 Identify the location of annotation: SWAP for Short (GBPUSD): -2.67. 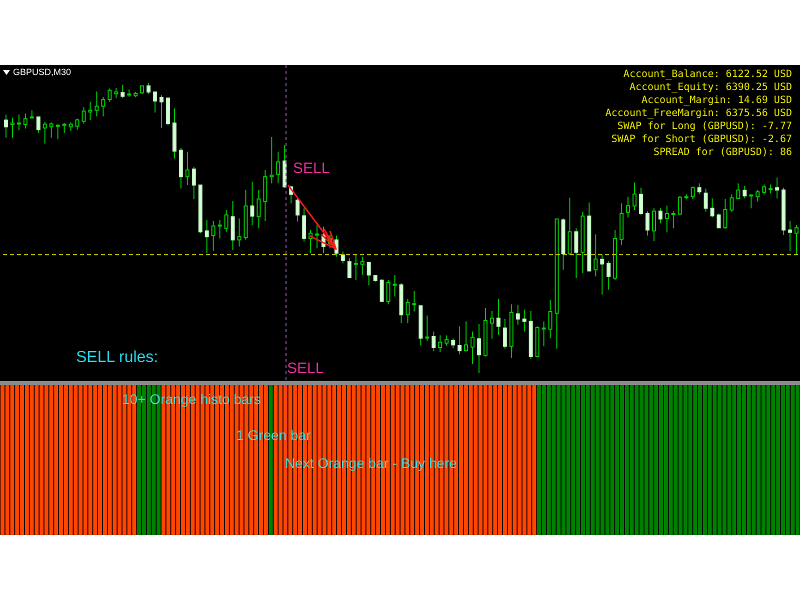
(701, 139).